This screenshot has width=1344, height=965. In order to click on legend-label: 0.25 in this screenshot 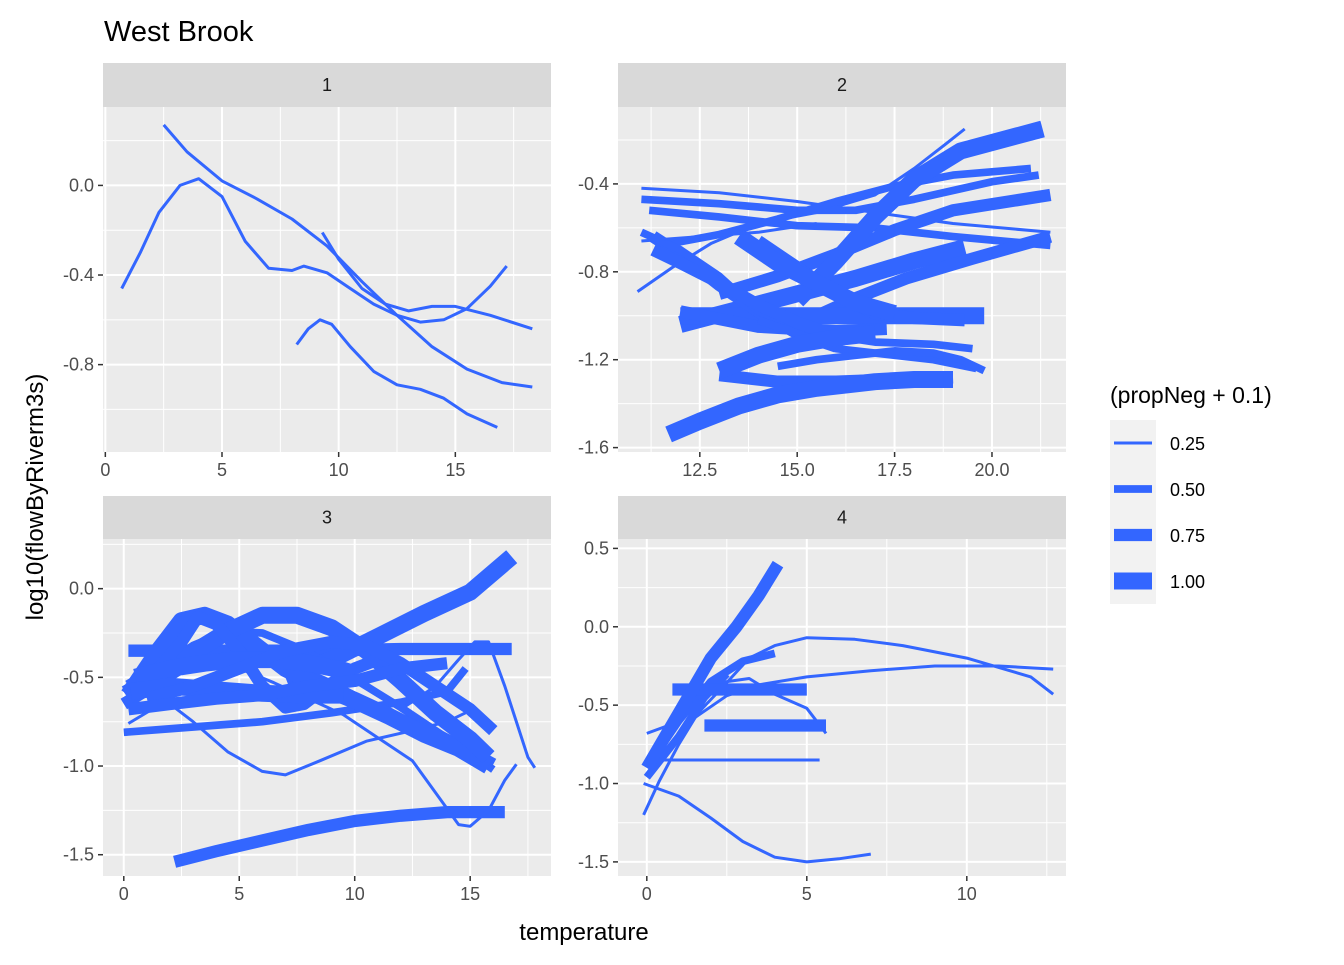, I will do `click(1187, 444)`.